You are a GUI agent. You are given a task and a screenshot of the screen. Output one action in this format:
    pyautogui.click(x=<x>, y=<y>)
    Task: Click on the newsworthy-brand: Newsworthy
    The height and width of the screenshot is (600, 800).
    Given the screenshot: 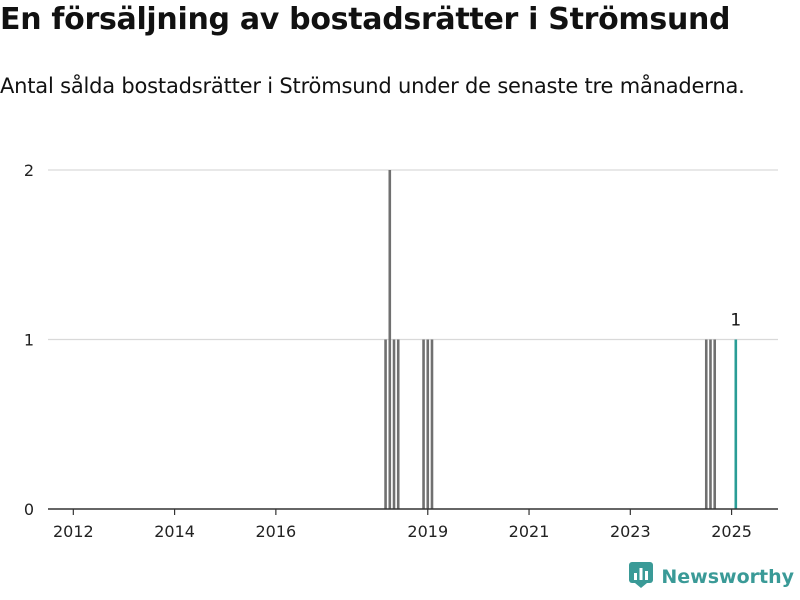 What is the action you would take?
    pyautogui.click(x=711, y=577)
    